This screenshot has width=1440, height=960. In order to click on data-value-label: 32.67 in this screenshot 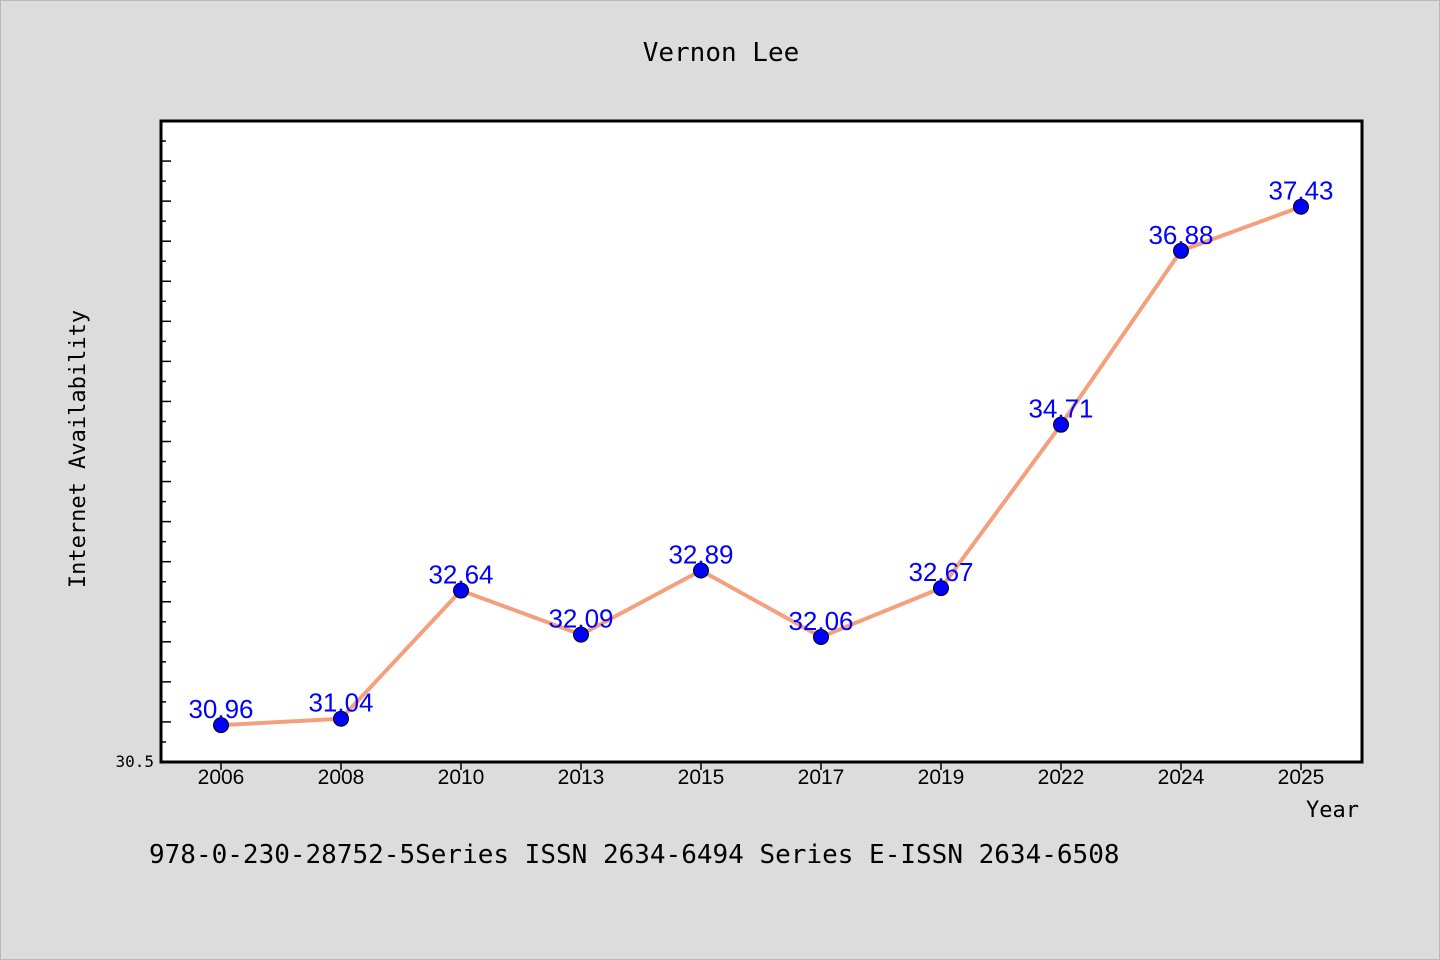, I will do `click(940, 572)`.